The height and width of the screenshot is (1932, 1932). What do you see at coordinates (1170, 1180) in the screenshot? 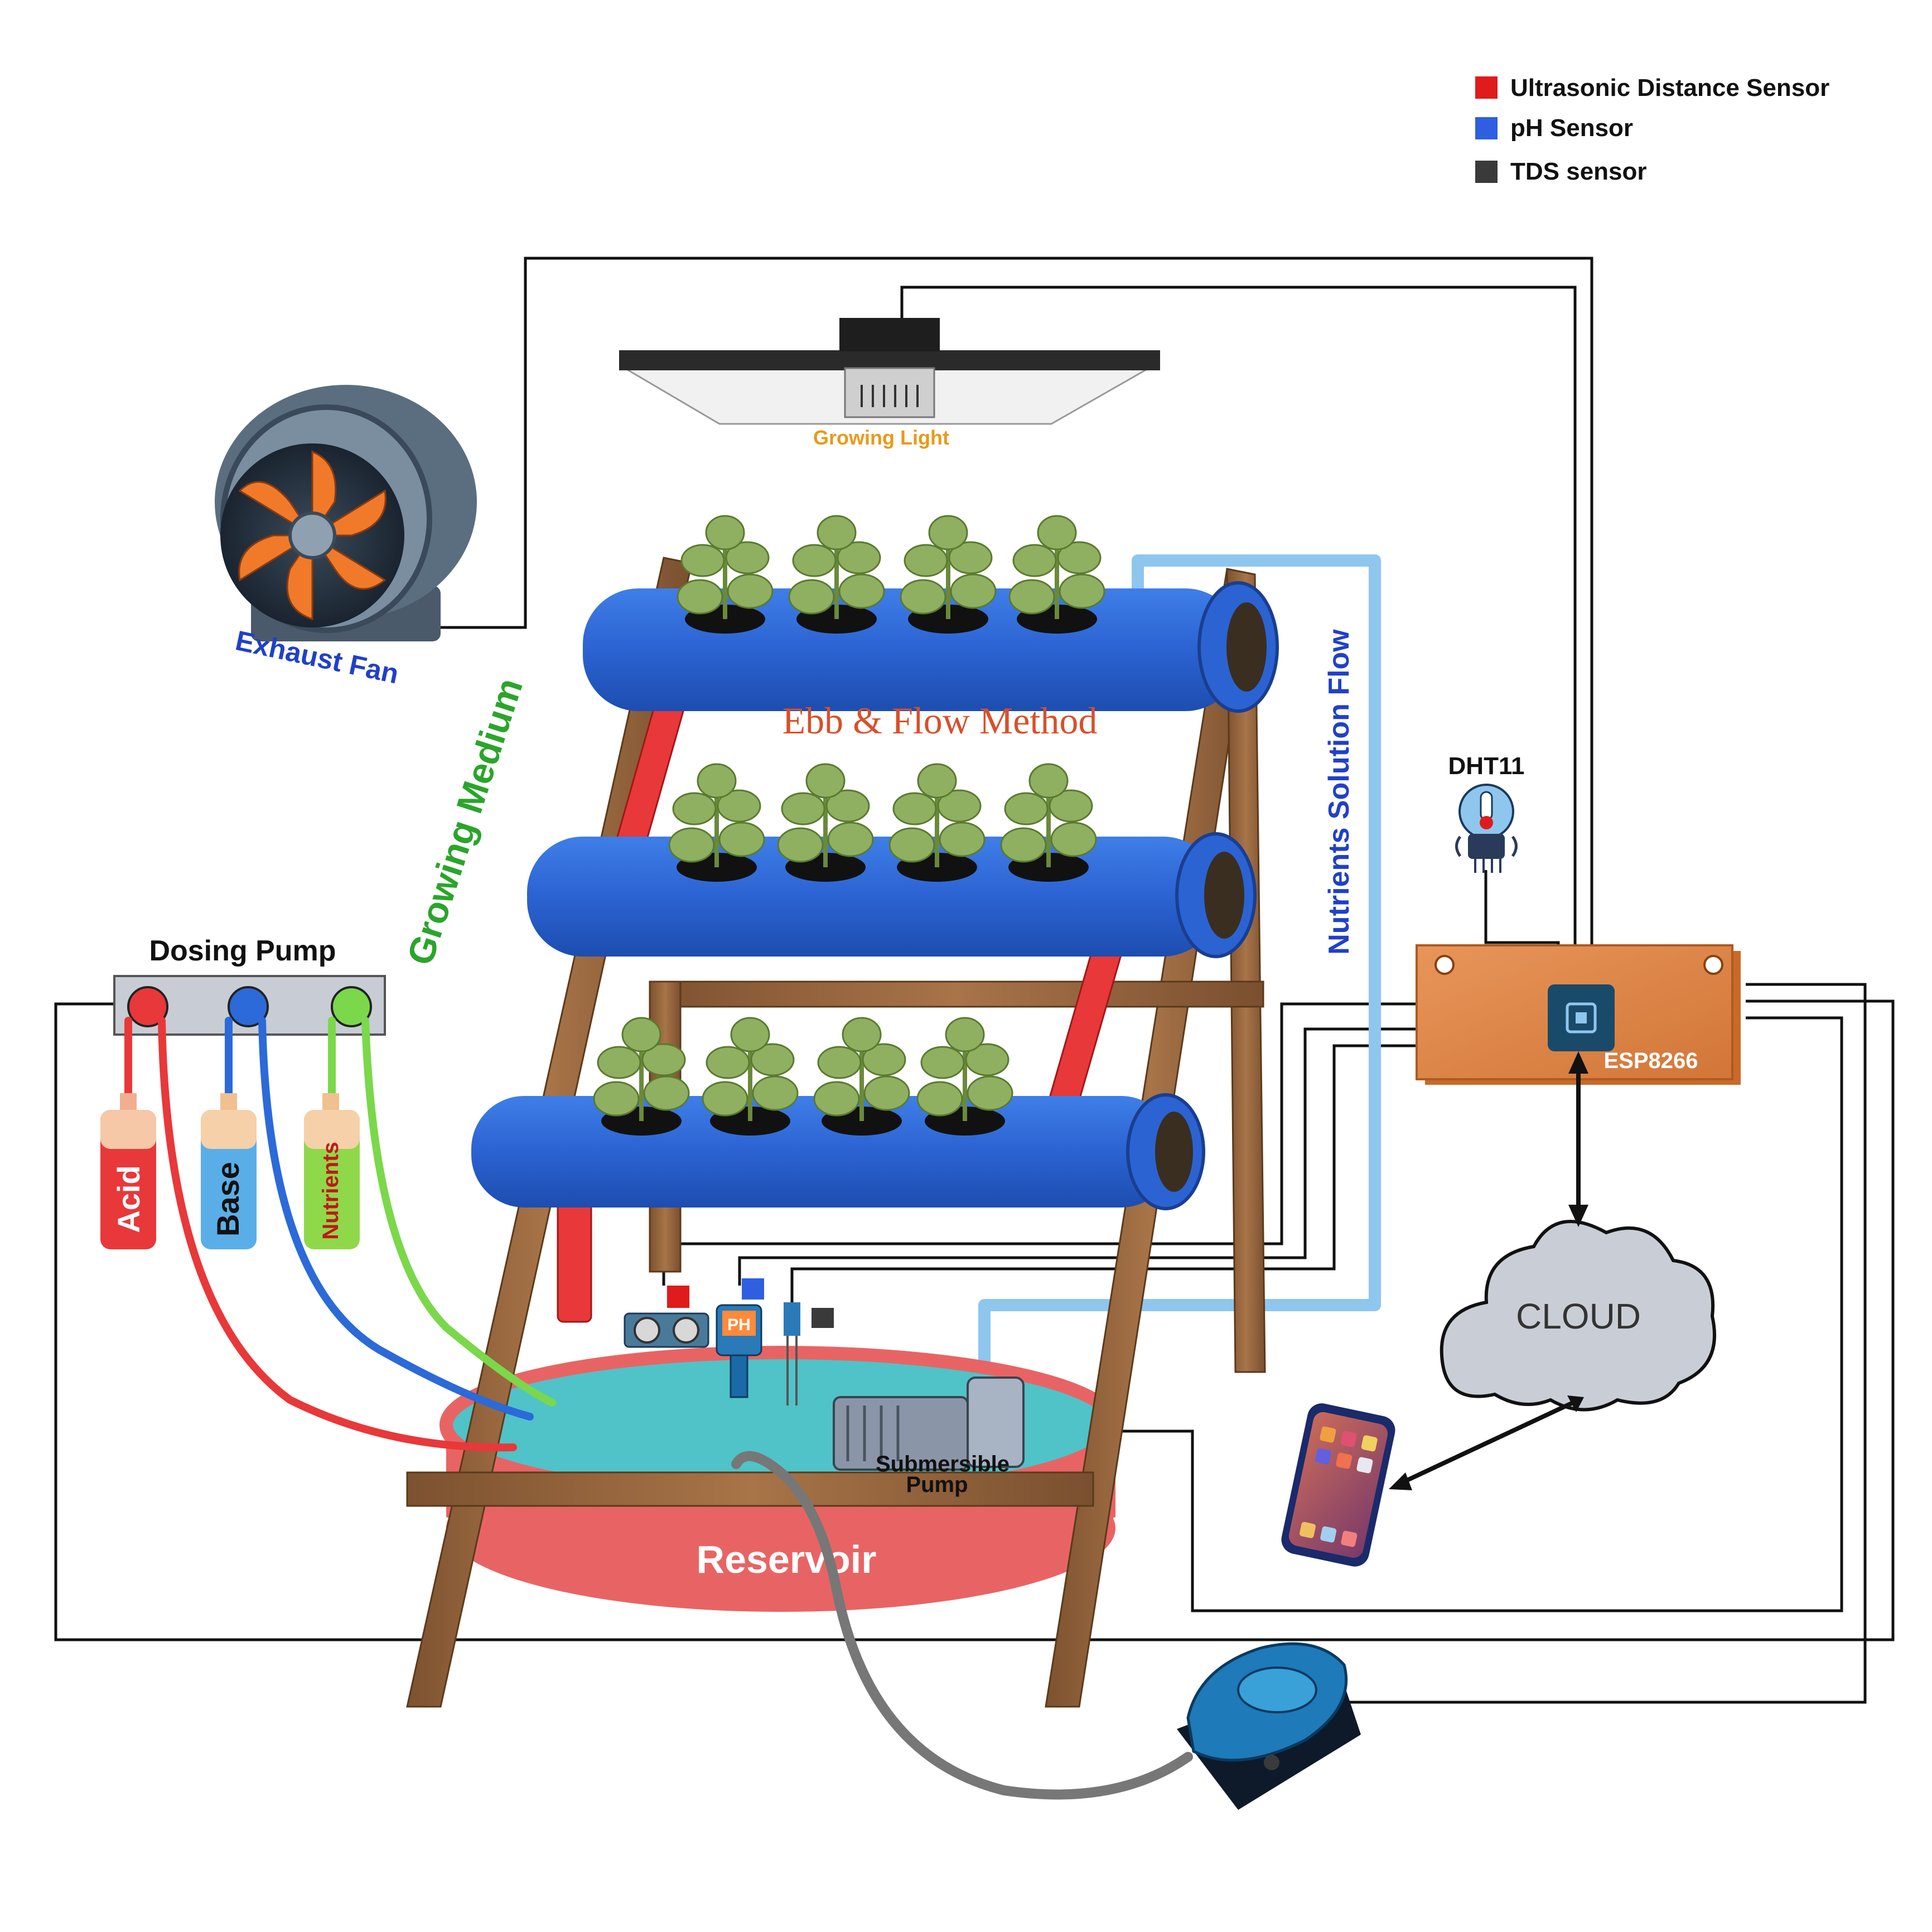
I see `wire-tds` at bounding box center [1170, 1180].